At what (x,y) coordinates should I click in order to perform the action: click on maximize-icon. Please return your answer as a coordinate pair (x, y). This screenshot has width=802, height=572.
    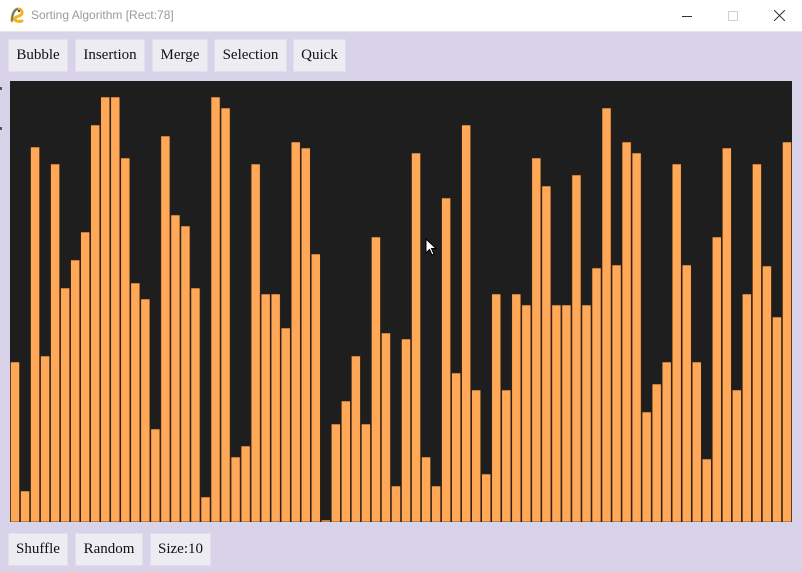
    Looking at the image, I should click on (733, 15).